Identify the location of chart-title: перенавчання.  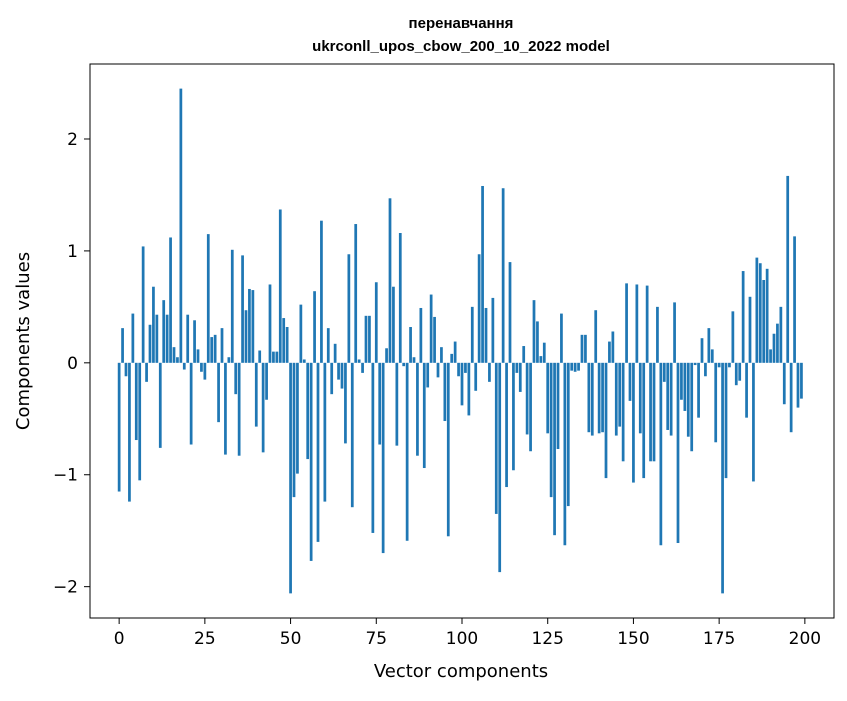
(461, 23).